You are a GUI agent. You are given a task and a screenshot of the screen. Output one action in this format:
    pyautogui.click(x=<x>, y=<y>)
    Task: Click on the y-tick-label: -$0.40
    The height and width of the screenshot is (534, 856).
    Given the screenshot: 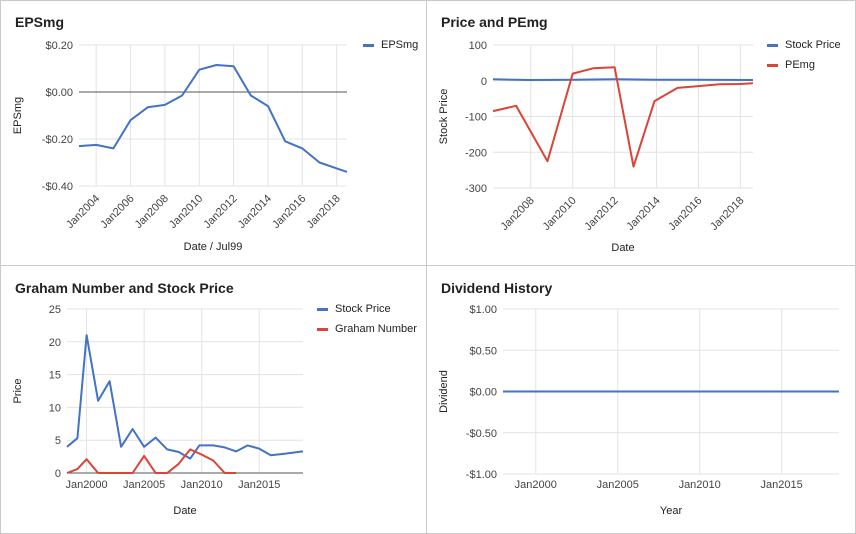 What is the action you would take?
    pyautogui.click(x=57, y=187)
    